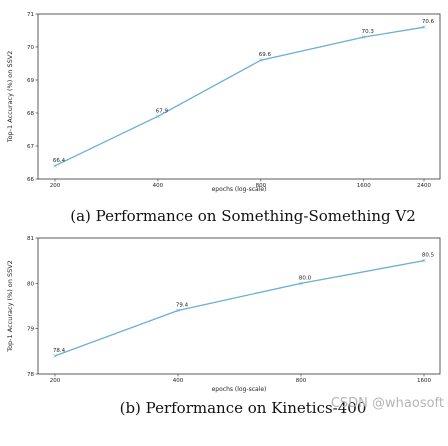 This screenshot has width=448, height=446. Describe the element at coordinates (30, 114) in the screenshot. I see `y-tick-label: 68` at that location.